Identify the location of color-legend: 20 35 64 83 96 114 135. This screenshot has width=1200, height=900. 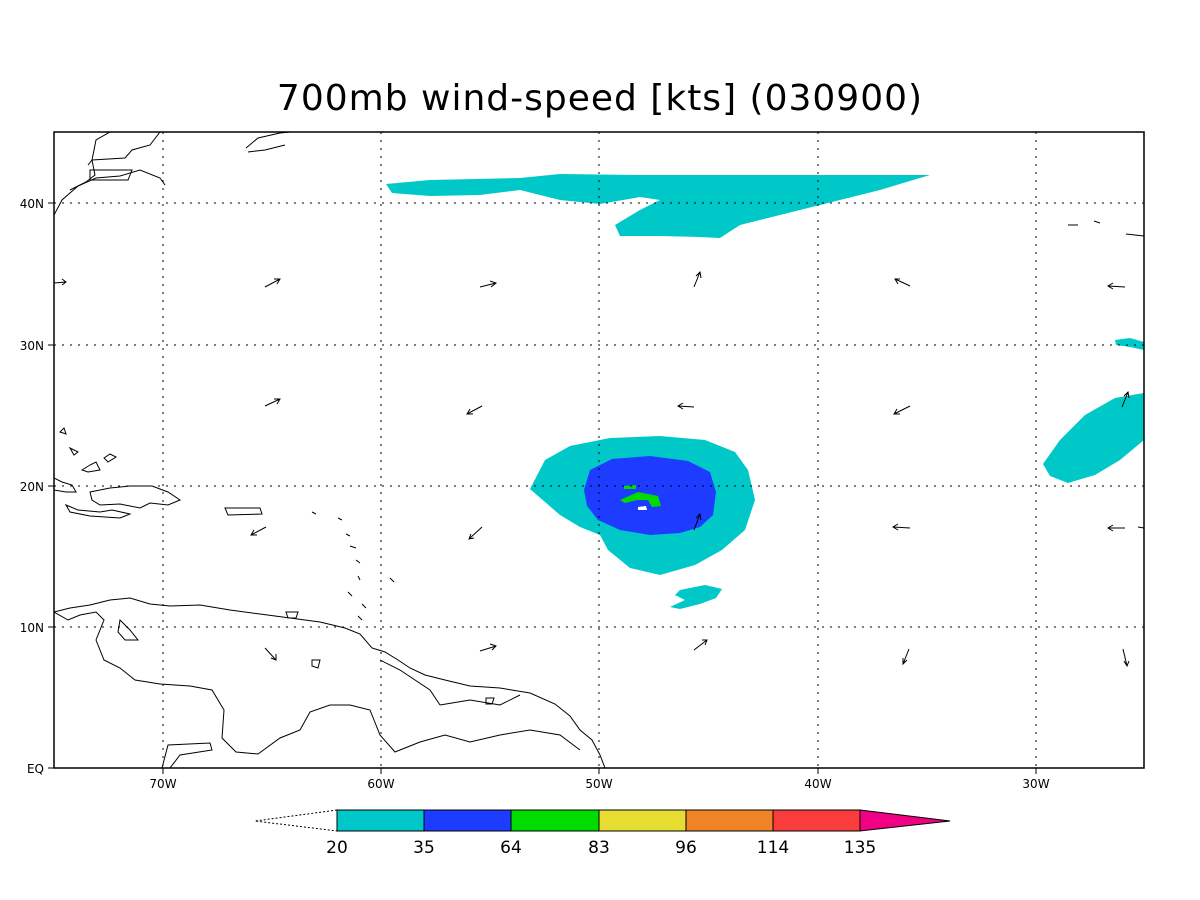
(602, 833).